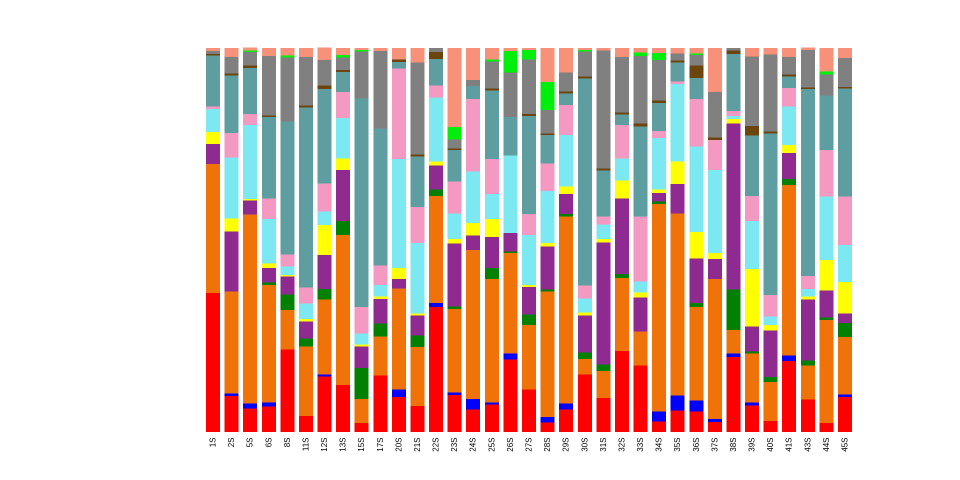 The height and width of the screenshot is (480, 960). What do you see at coordinates (807, 445) in the screenshot?
I see `svg-text: 43S` at bounding box center [807, 445].